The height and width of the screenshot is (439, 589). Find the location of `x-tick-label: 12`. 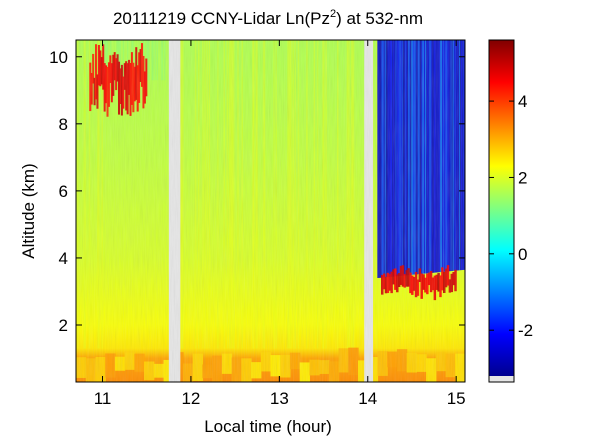

x-tick-label: 12 is located at coordinates (190, 398).